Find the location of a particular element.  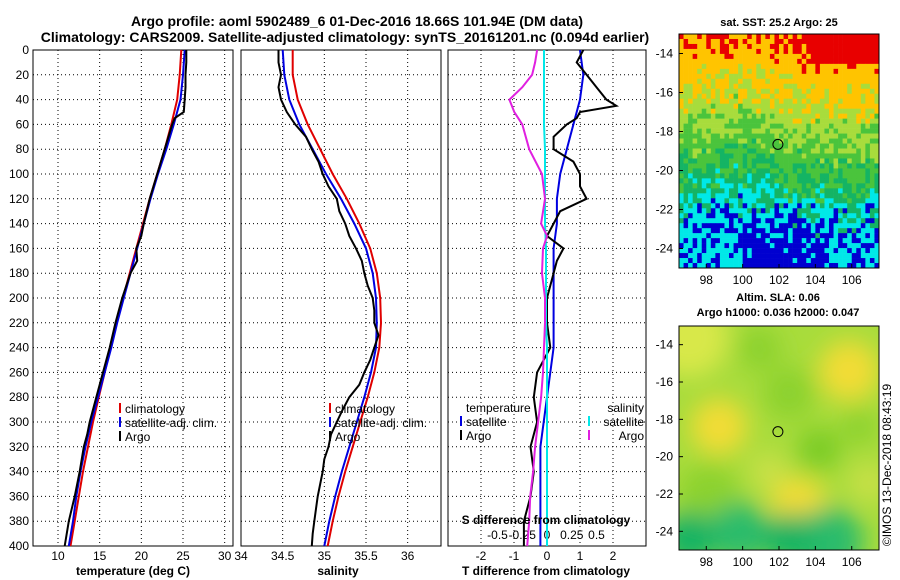

lat-tick-label: -22 is located at coordinates (665, 494).